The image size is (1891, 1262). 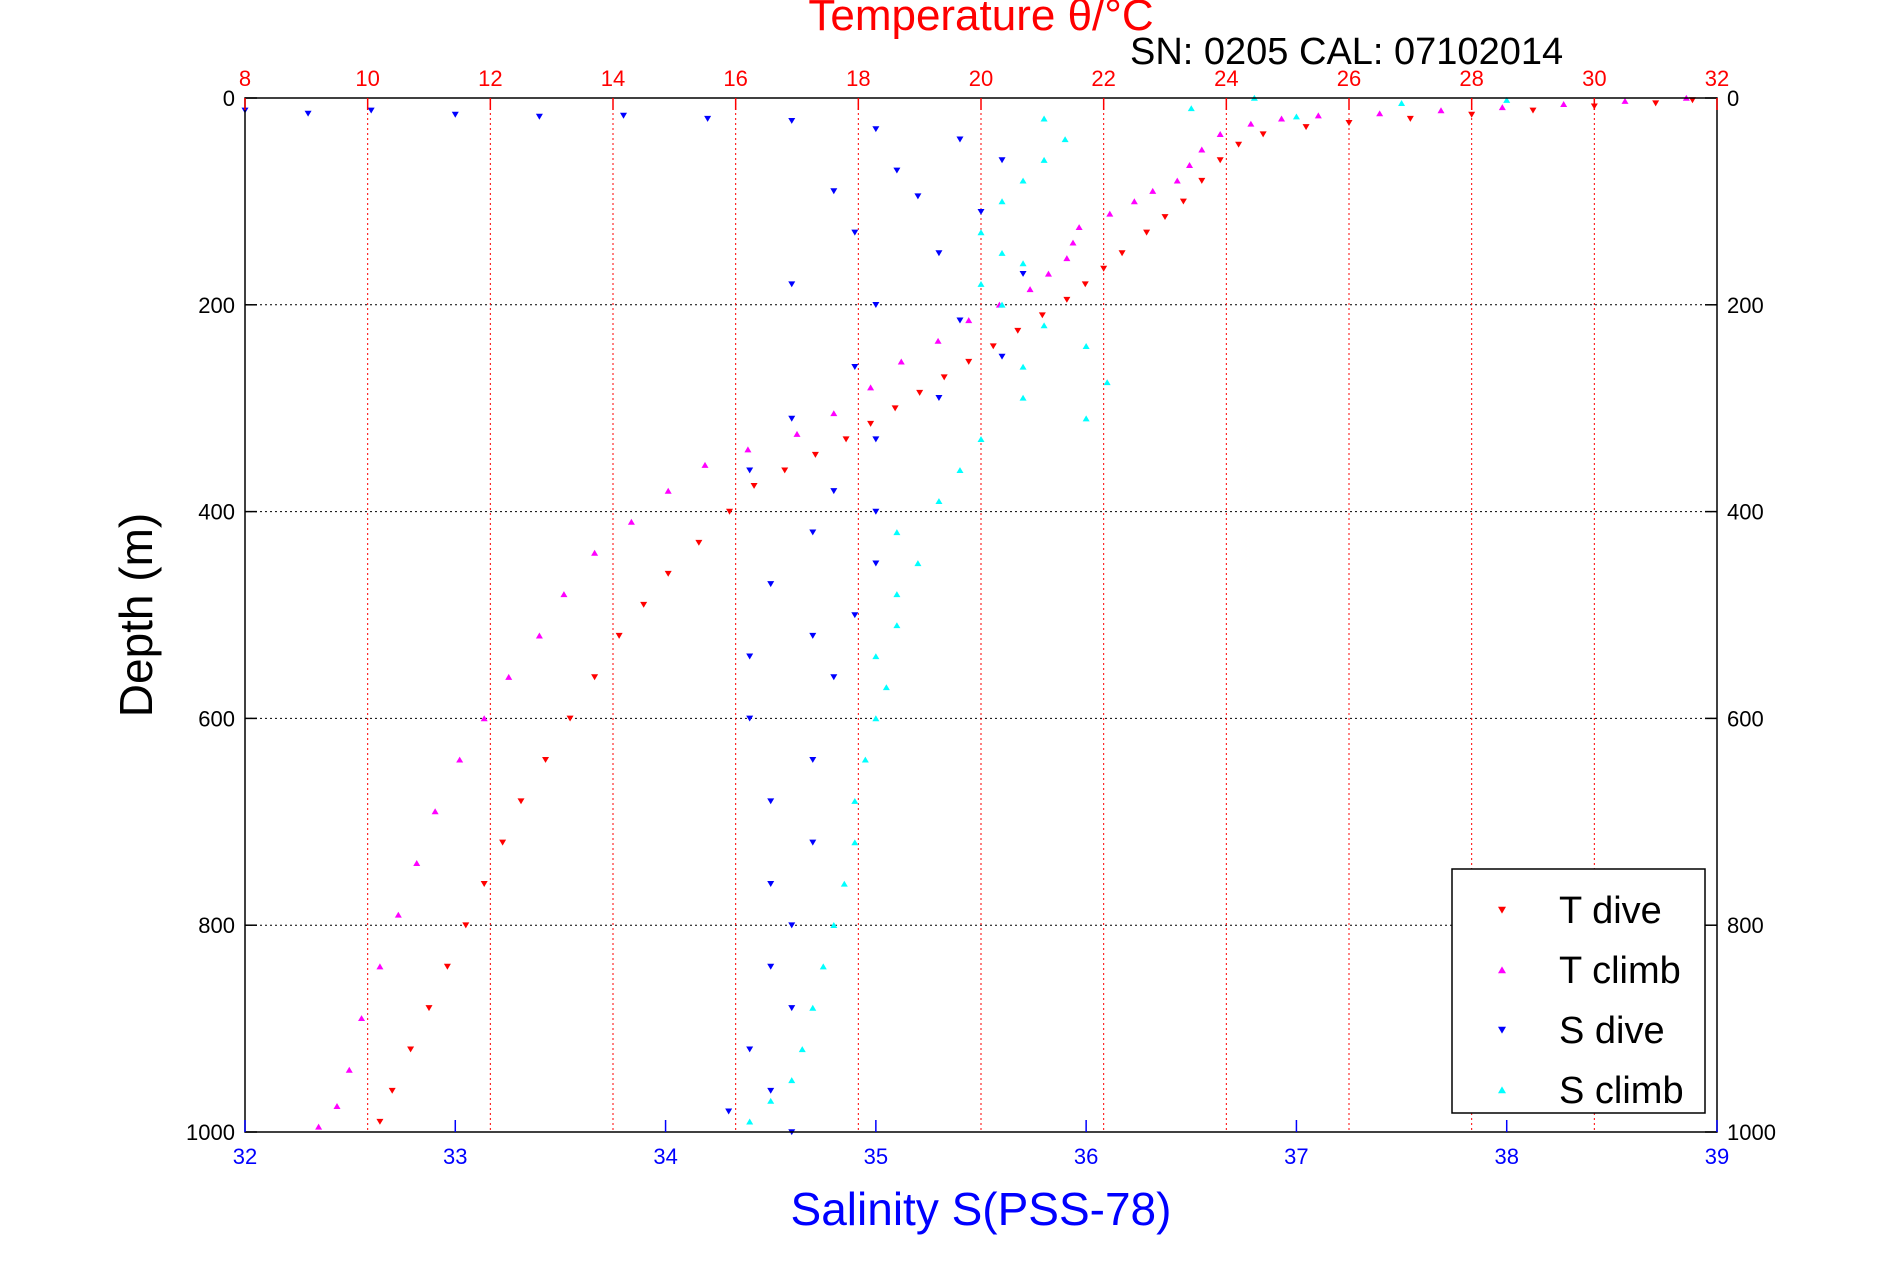 I want to click on x-top-tick-label: 20, so click(x=981, y=78).